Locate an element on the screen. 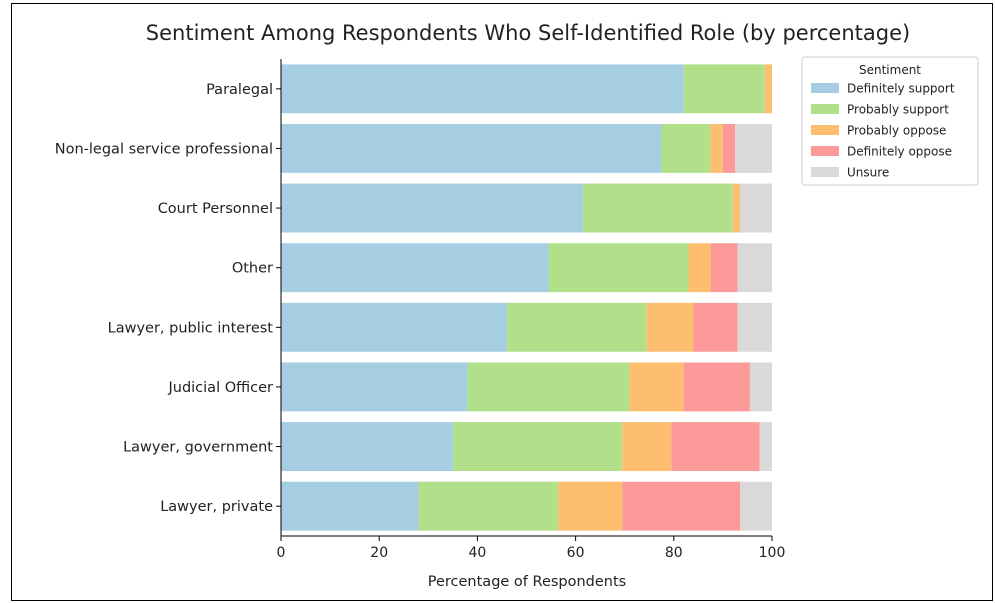 The height and width of the screenshot is (603, 995). legend-label-probably-oppose: Probably oppose is located at coordinates (896, 131).